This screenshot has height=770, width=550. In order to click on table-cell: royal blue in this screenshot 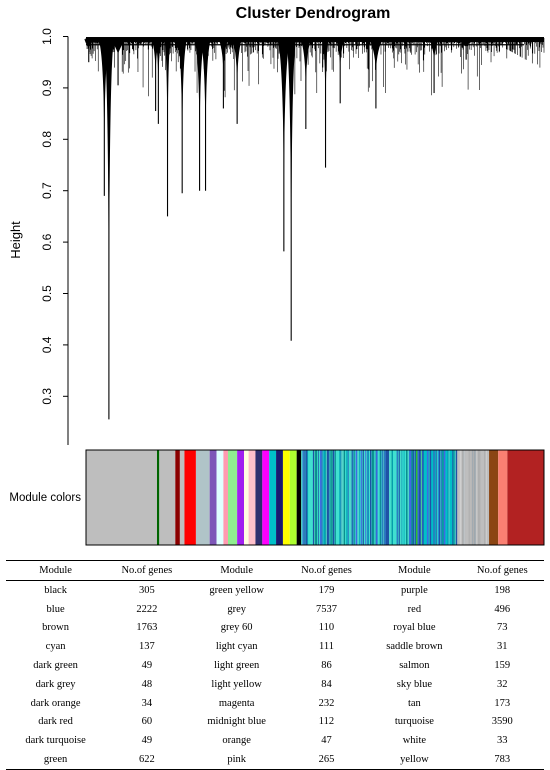, I will do `click(414, 628)`.